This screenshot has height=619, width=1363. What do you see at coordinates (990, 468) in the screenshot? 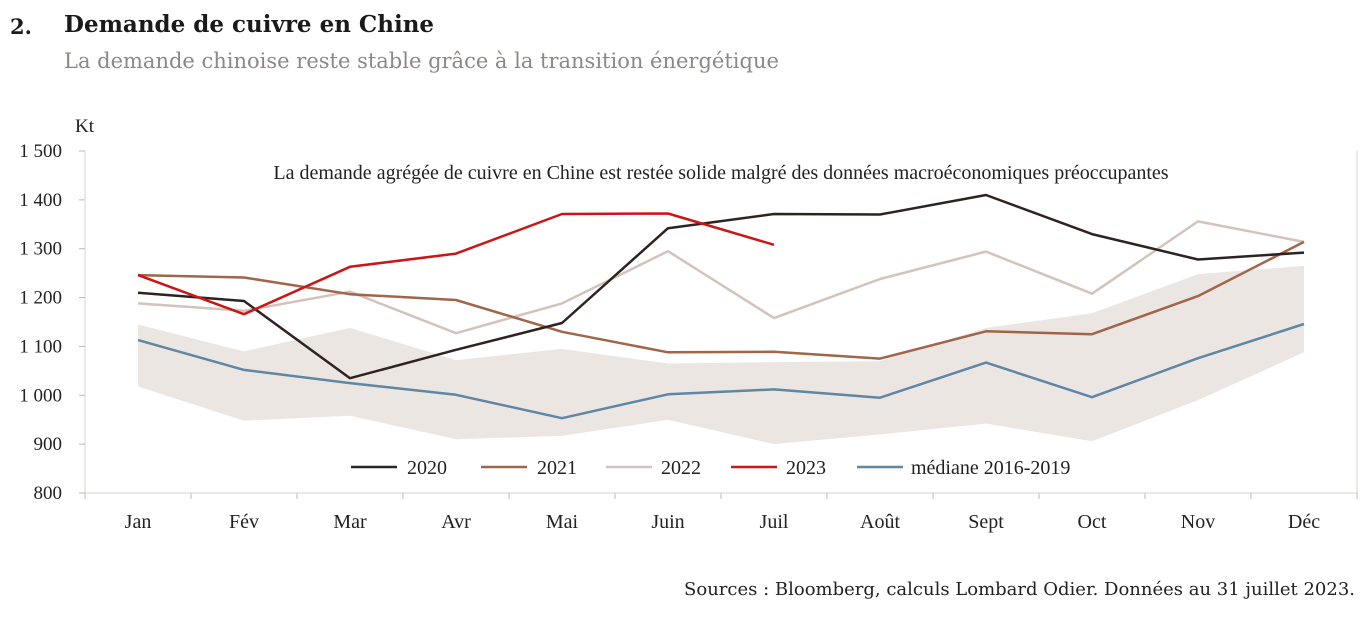
I see `legend-label: médiane 2016-2019` at bounding box center [990, 468].